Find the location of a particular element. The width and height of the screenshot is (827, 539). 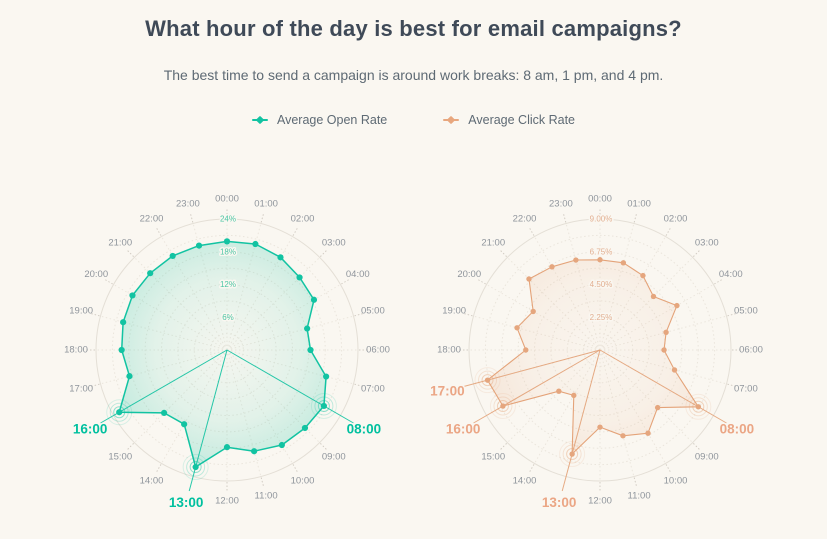

hour-label: 05:00 is located at coordinates (373, 310).